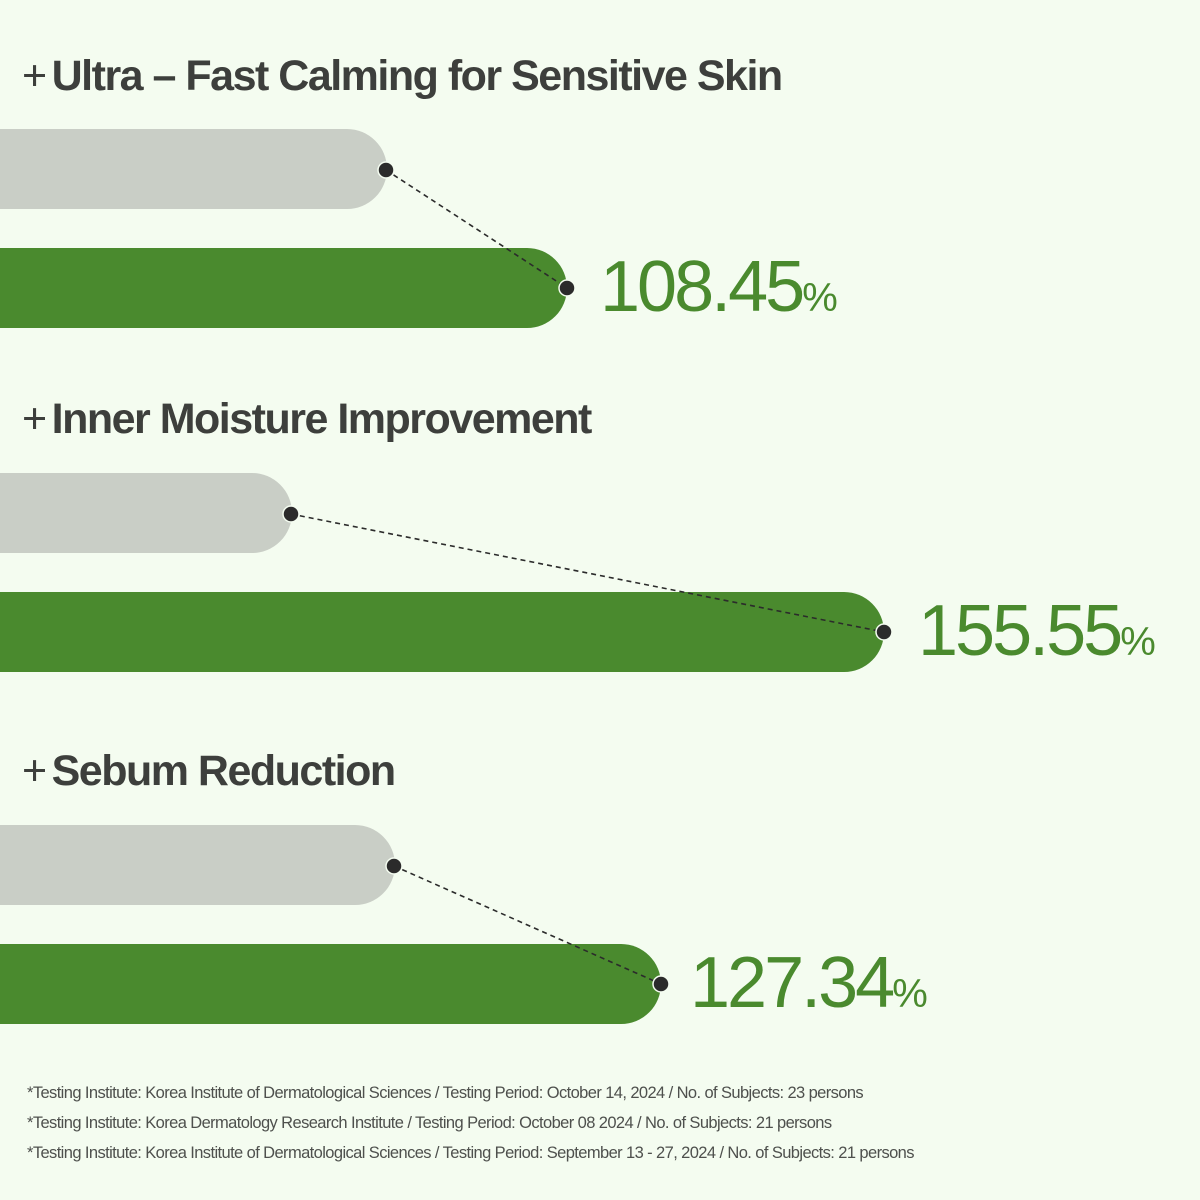 Image resolution: width=1200 pixels, height=1200 pixels. I want to click on section-title: + Ultra – Fast Calming for Sensitive Skin, so click(403, 76).